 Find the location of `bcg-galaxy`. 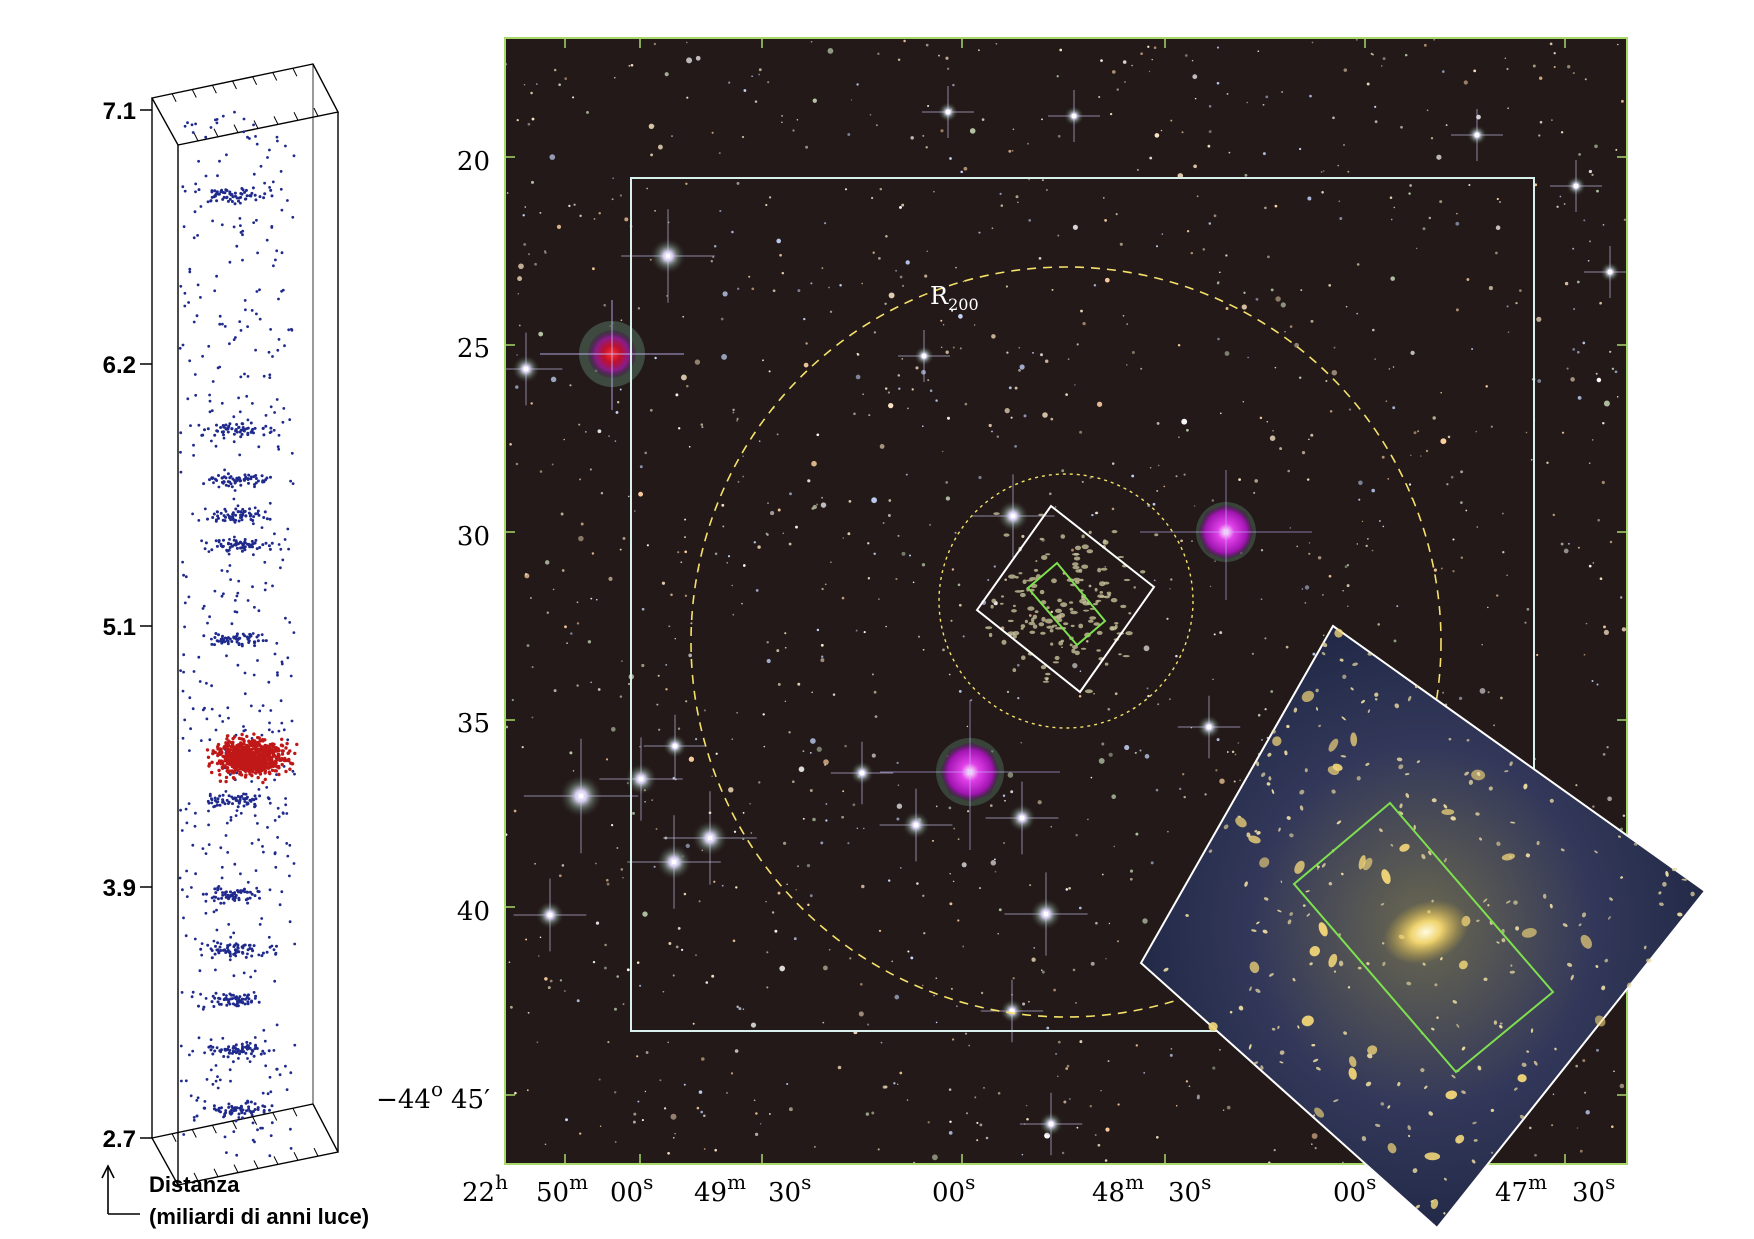

bcg-galaxy is located at coordinates (1426, 932).